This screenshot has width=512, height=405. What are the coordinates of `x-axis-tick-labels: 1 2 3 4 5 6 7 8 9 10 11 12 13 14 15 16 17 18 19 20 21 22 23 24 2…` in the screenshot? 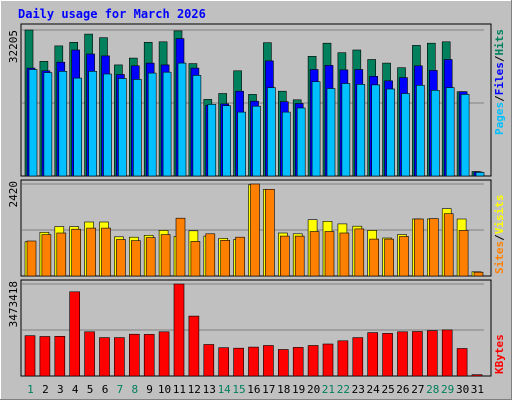 It's located at (255, 389).